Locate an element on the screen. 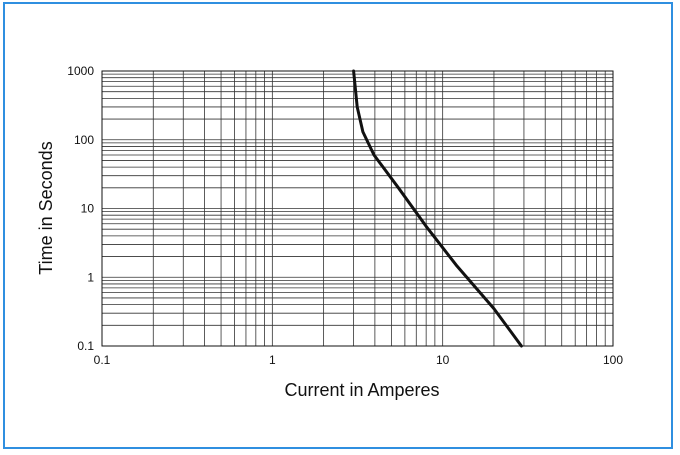 This screenshot has height=455, width=680. y-tick-label: 10 is located at coordinates (88, 209).